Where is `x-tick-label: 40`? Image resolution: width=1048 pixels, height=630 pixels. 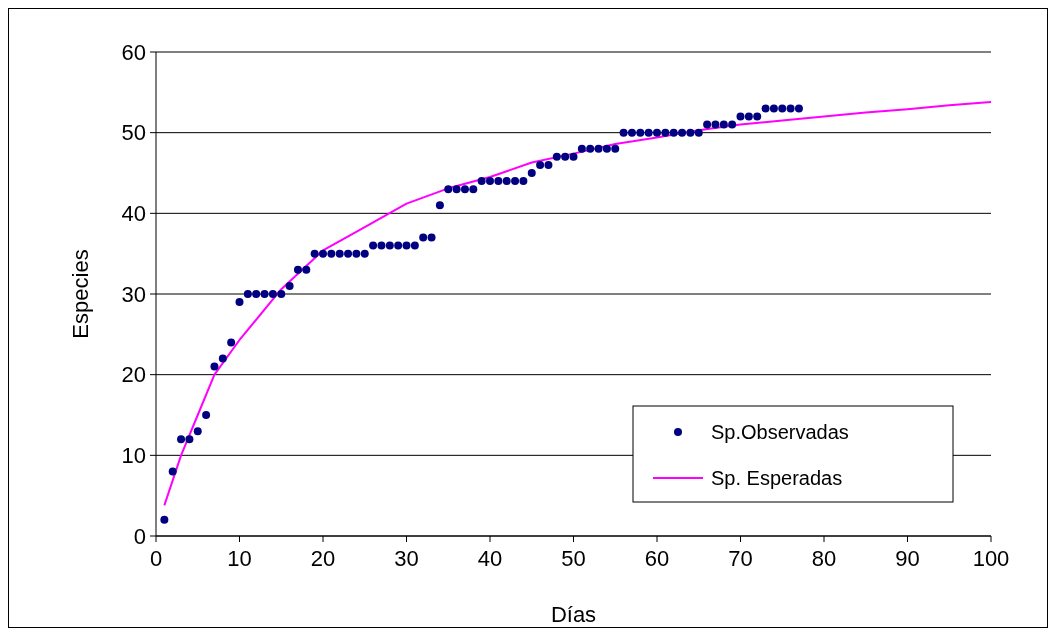
x-tick-label: 40 is located at coordinates (490, 558).